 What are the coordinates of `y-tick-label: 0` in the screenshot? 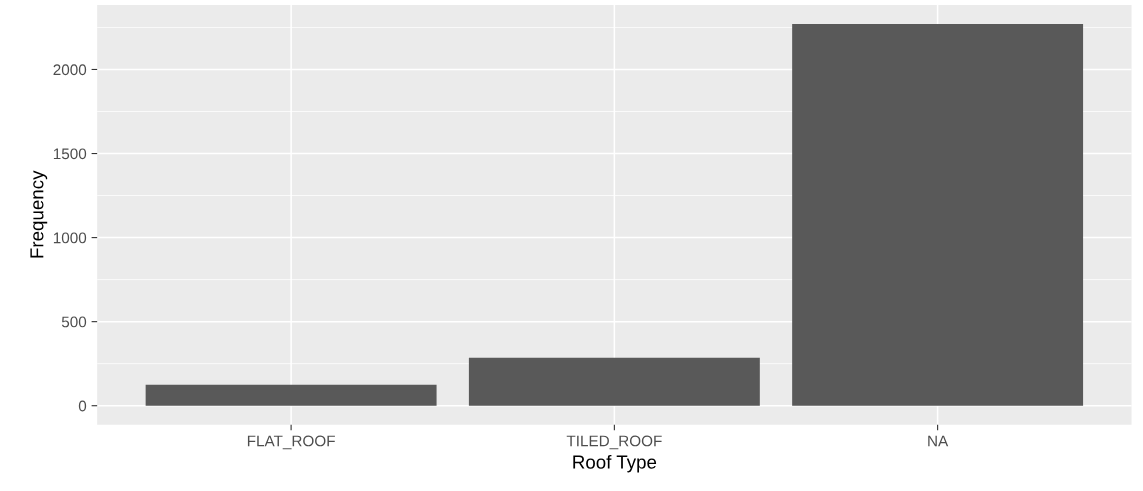 It's located at (82, 406).